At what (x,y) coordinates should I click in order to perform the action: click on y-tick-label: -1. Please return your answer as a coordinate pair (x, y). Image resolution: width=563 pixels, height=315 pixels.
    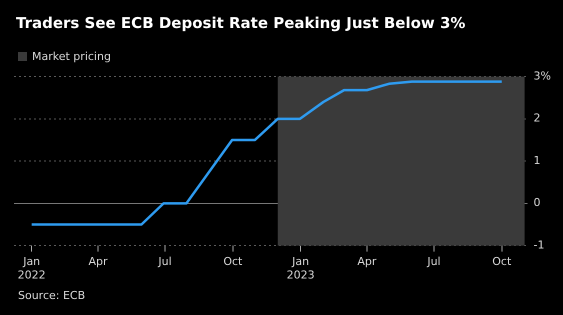
    Looking at the image, I should click on (539, 245).